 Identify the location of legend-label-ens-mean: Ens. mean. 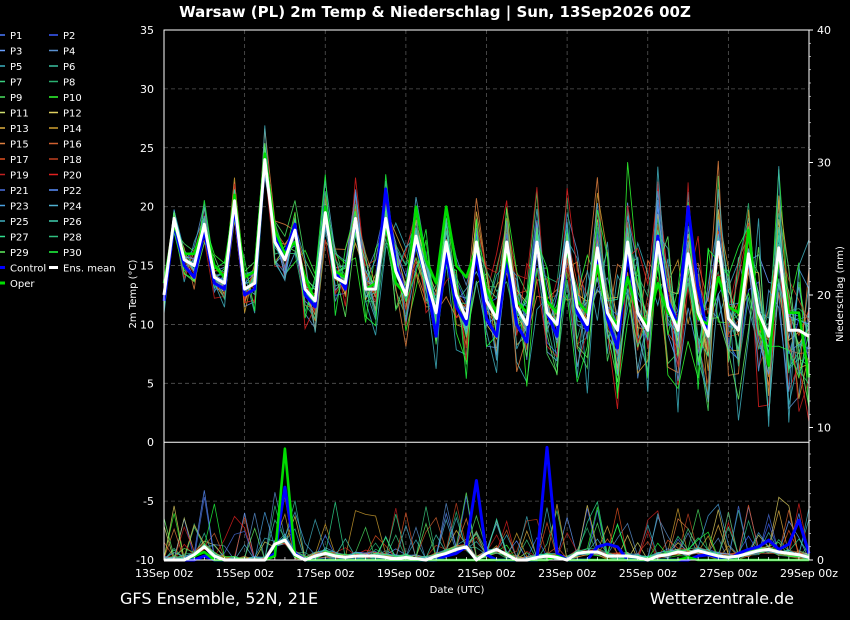
(89, 269).